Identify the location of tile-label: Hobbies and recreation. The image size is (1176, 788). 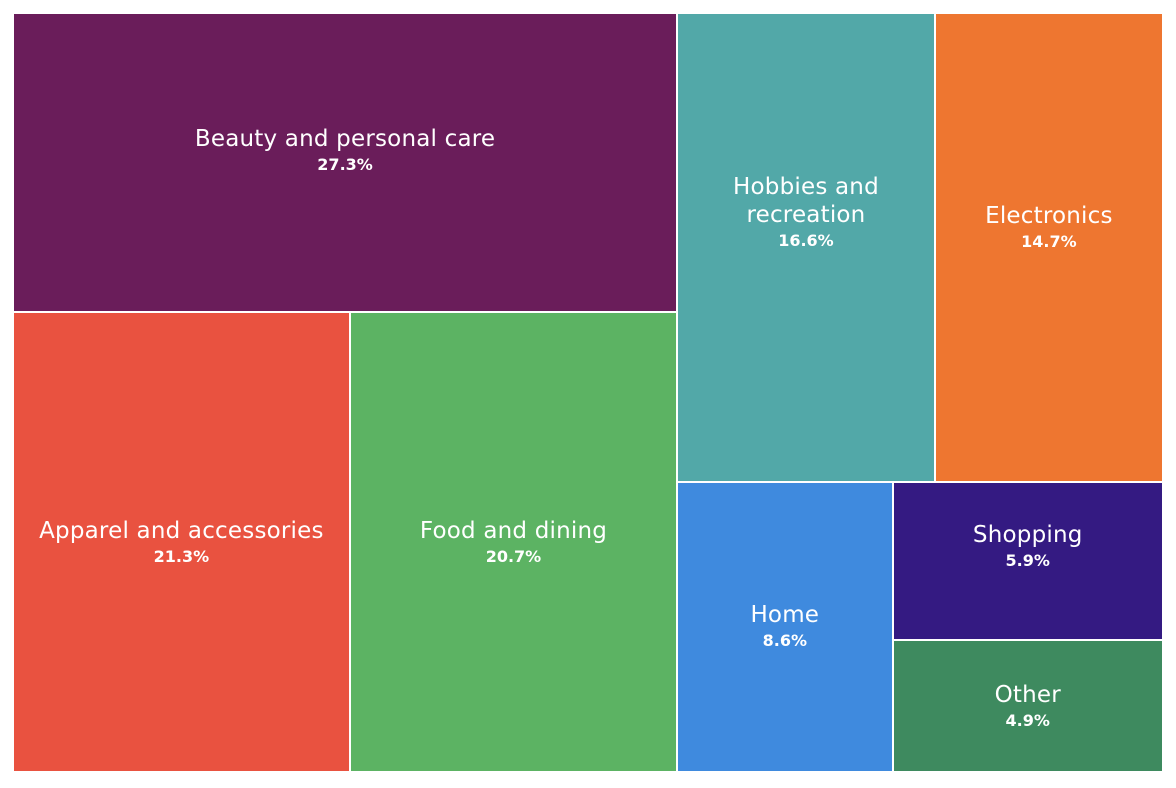
(806, 200).